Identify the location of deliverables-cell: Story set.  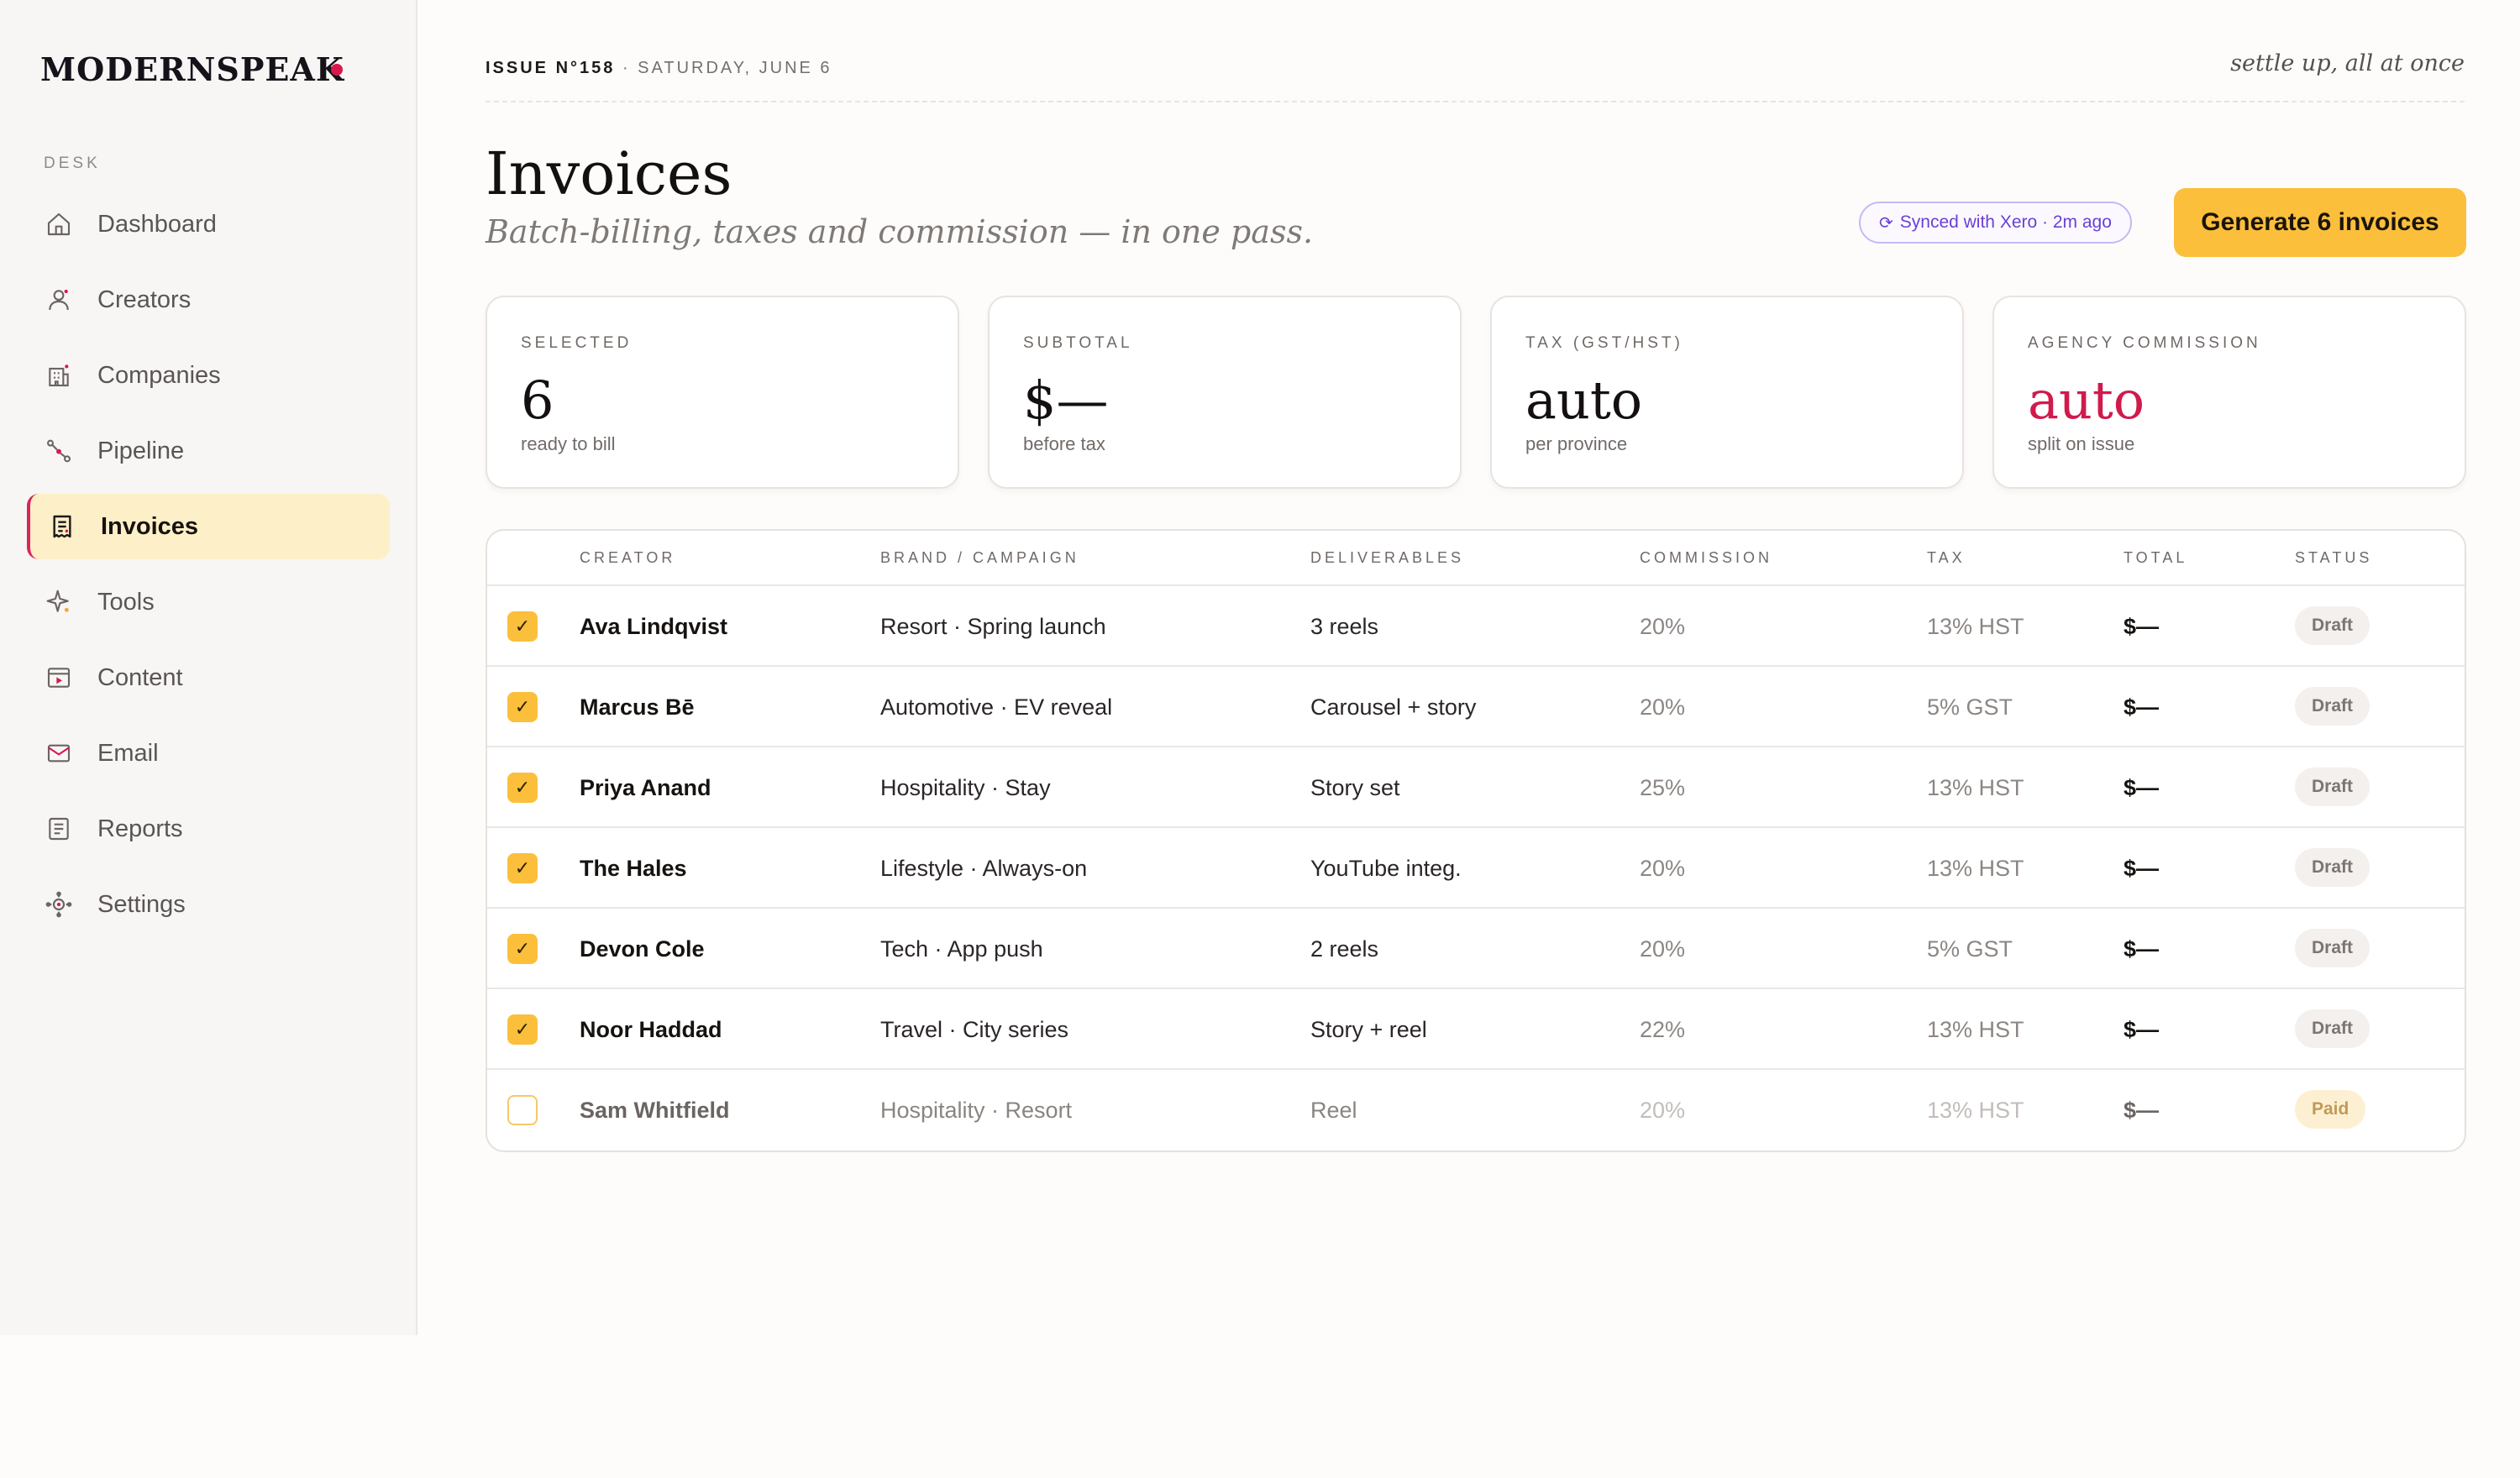
(1355, 787).